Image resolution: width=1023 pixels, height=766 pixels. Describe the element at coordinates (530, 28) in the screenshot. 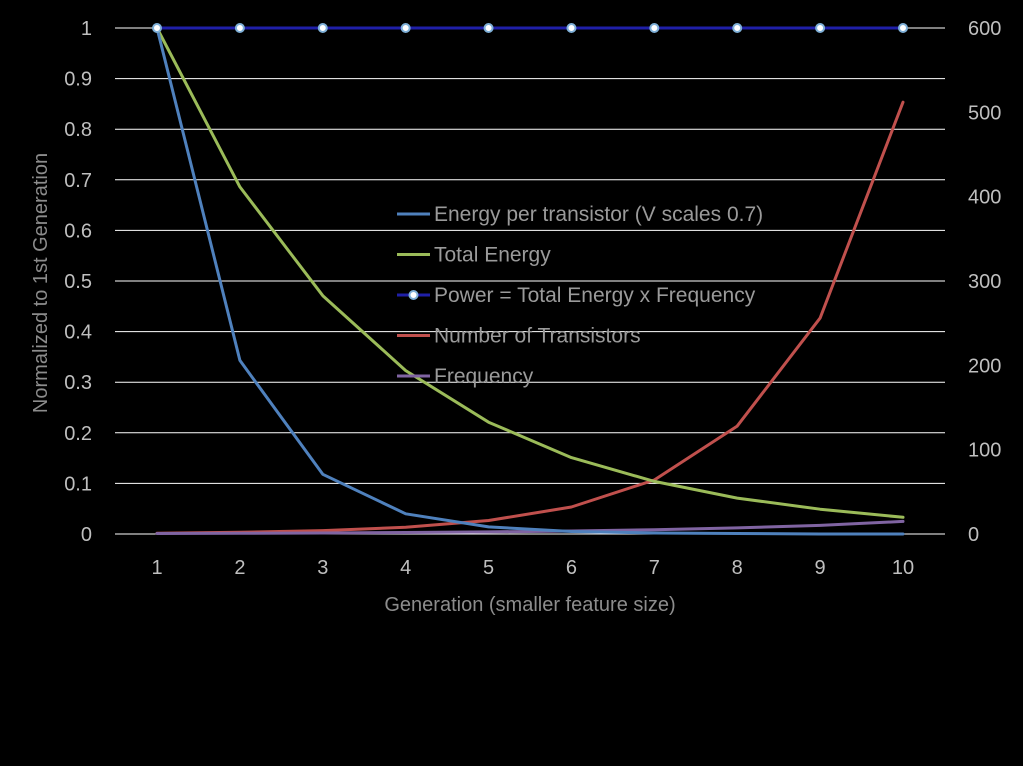

I see `marker-layer` at that location.